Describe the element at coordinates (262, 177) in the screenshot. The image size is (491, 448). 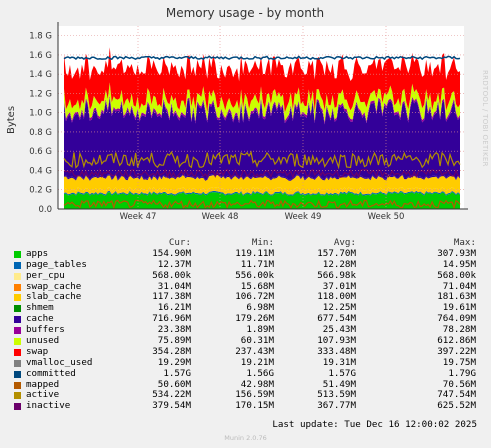
I see `area-shmem` at that location.